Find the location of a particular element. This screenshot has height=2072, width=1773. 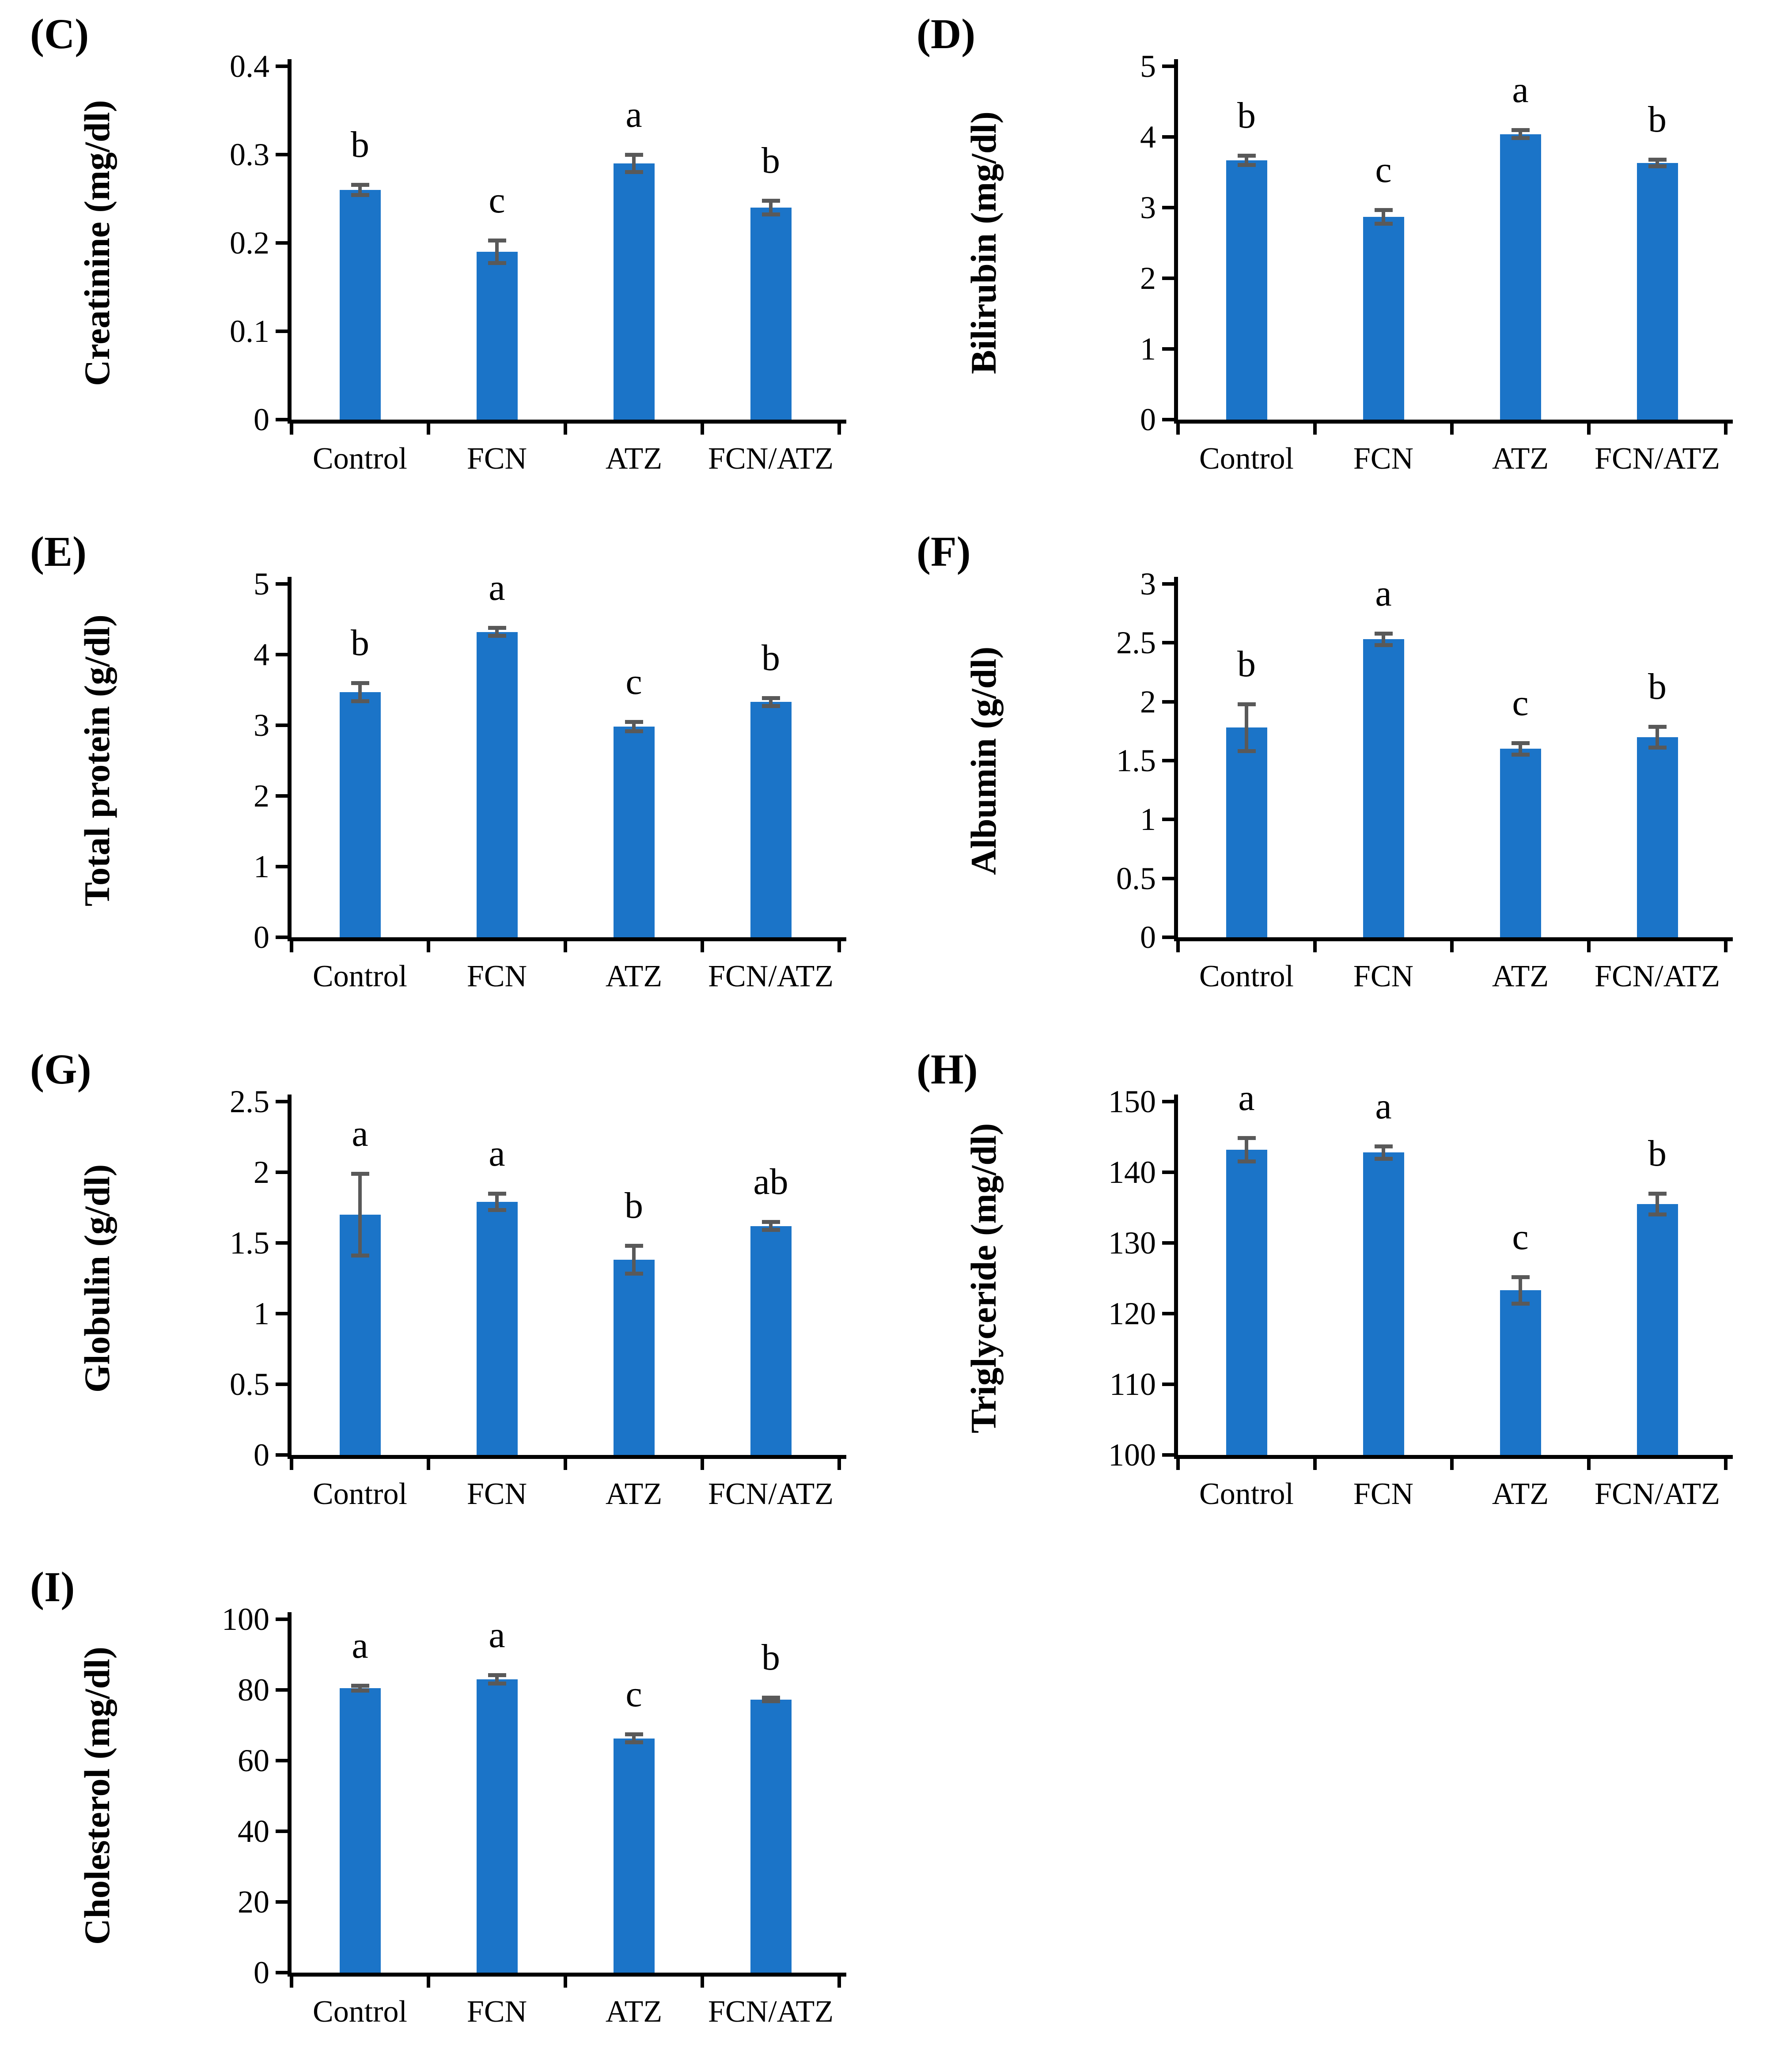

y-tick-label: 4 is located at coordinates (261, 654).